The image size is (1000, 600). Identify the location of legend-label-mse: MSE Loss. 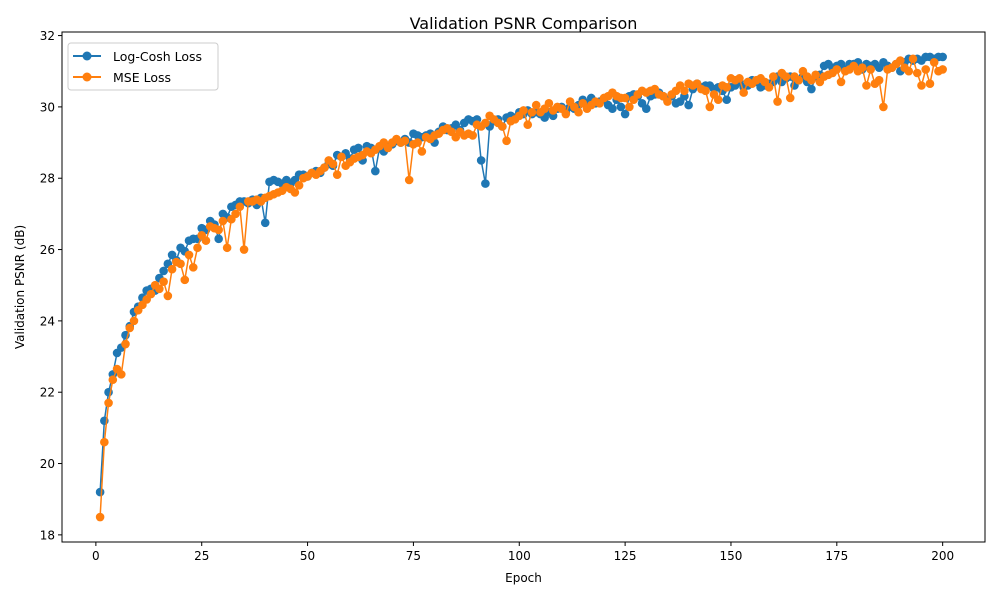
(142, 77).